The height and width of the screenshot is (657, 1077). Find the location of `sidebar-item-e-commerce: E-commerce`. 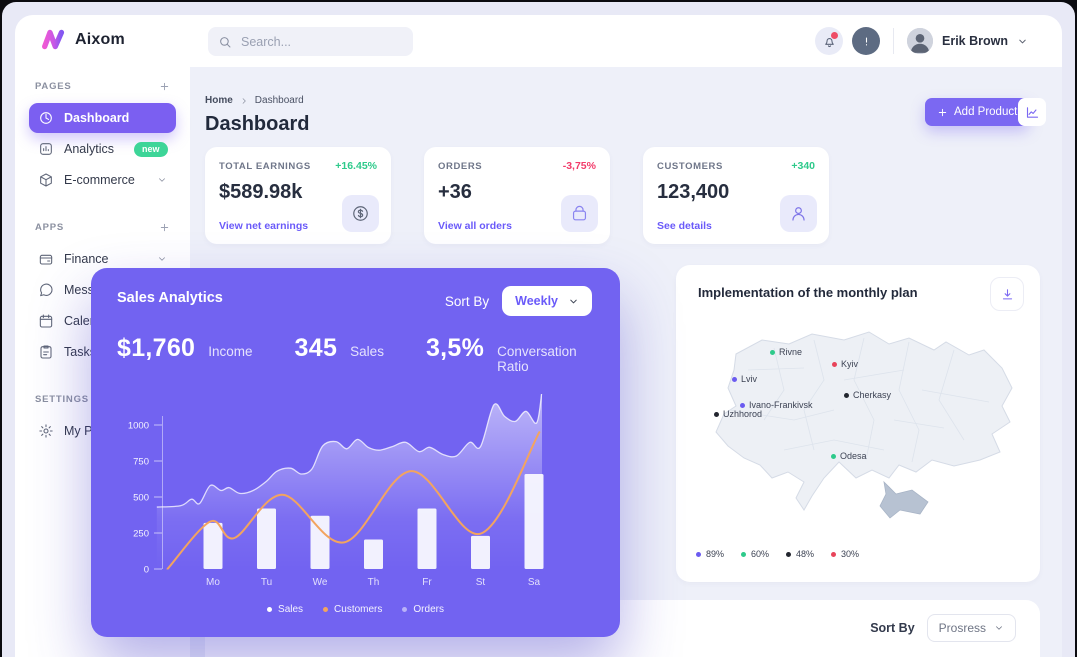

sidebar-item-e-commerce: E-commerce is located at coordinates (102, 180).